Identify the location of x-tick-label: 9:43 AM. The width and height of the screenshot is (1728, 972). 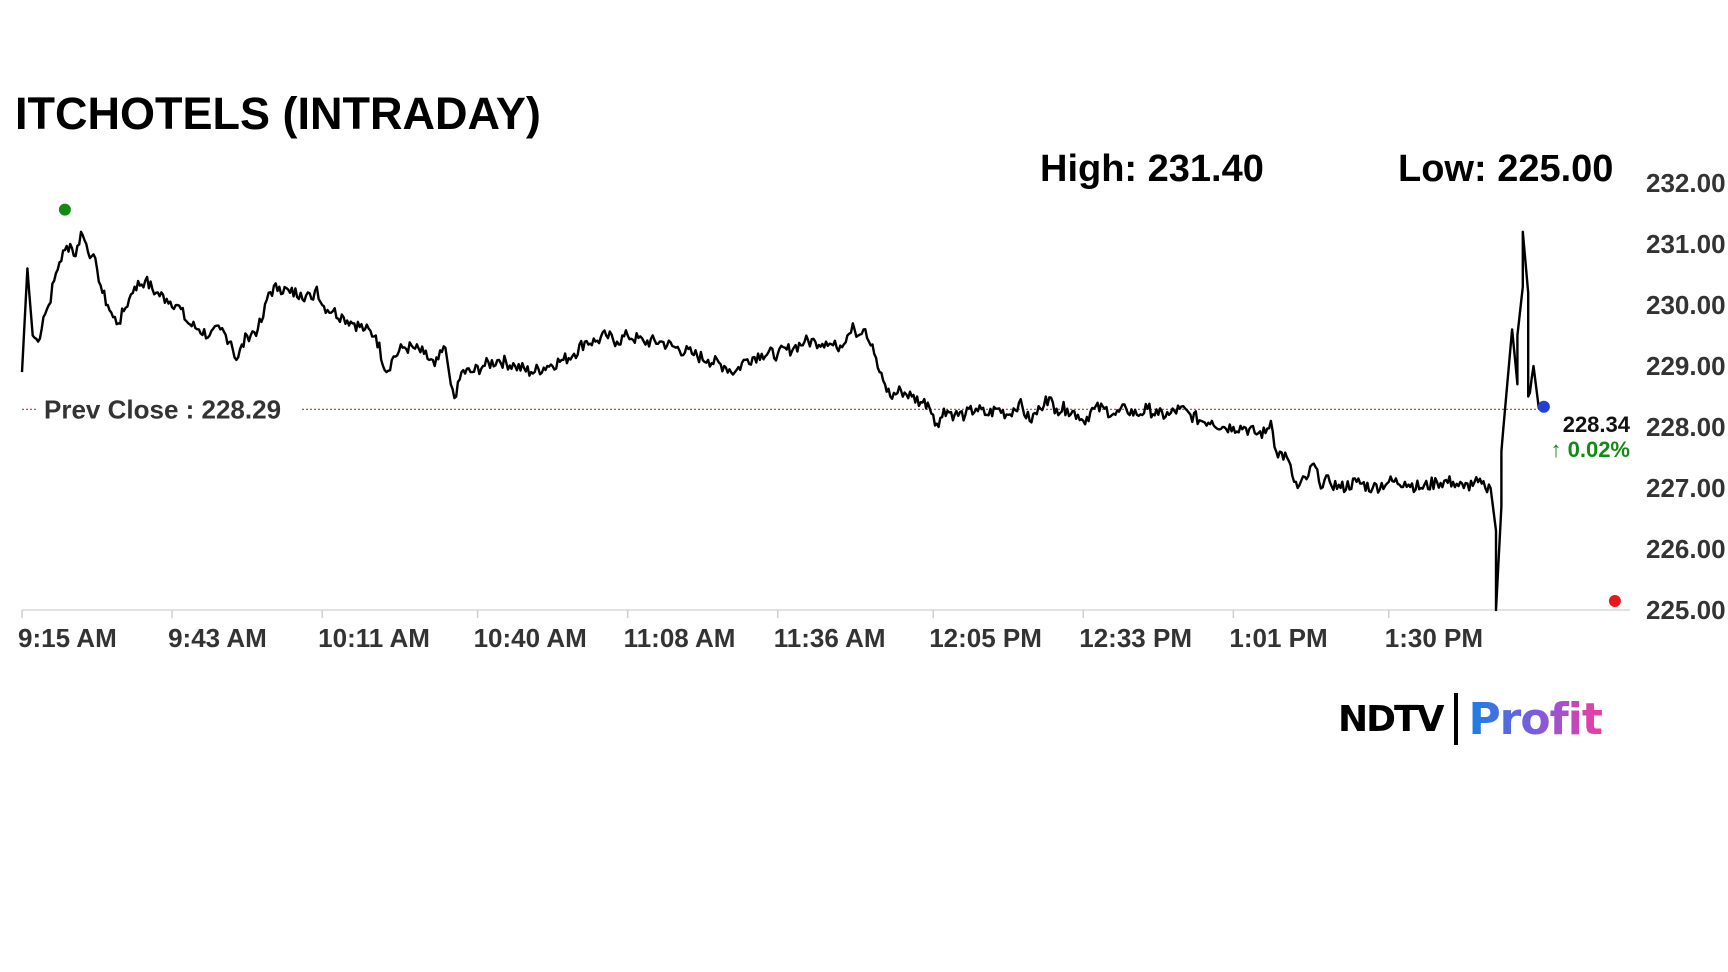
(217, 638).